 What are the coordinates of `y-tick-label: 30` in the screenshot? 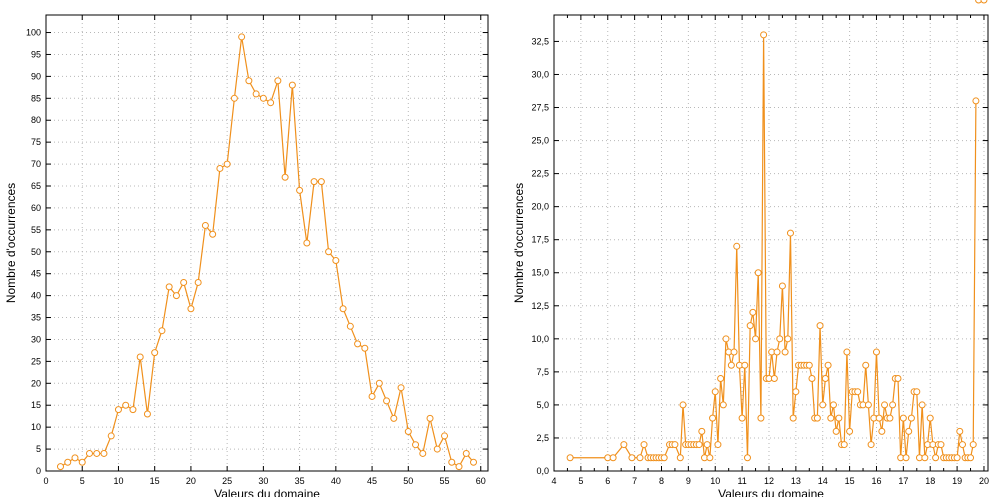 It's located at (36, 339).